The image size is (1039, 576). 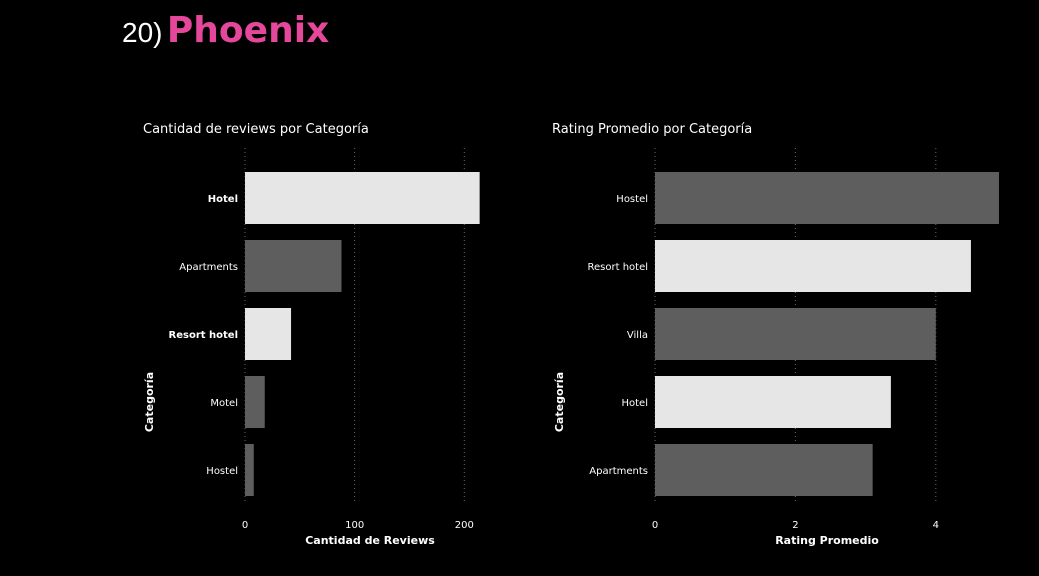 What do you see at coordinates (245, 525) in the screenshot?
I see `x-tick-label: 0` at bounding box center [245, 525].